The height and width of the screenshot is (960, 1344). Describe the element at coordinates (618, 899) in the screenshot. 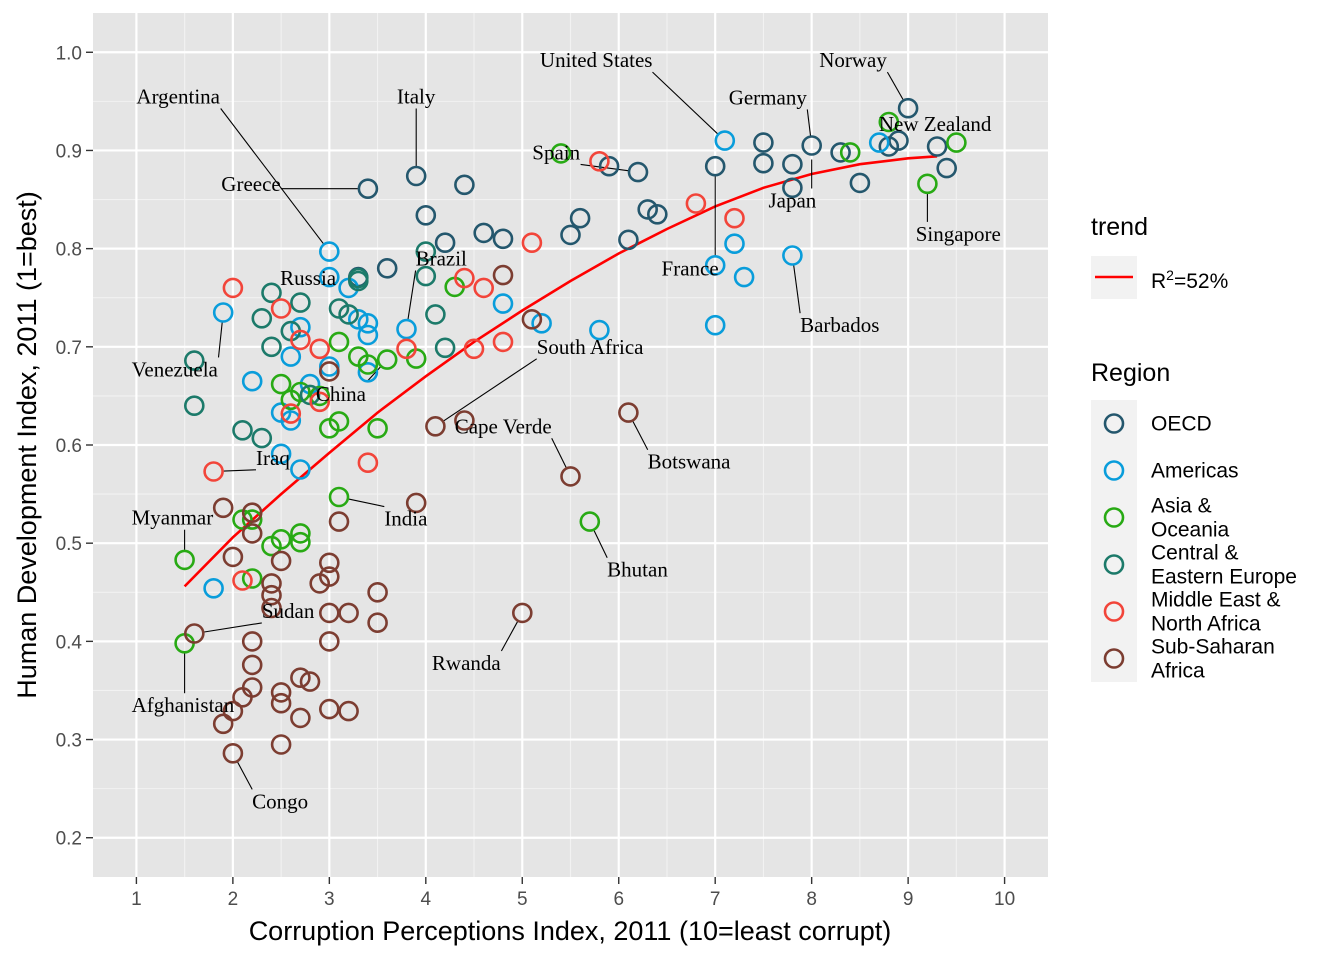

I see `x-tick-label: 6` at that location.